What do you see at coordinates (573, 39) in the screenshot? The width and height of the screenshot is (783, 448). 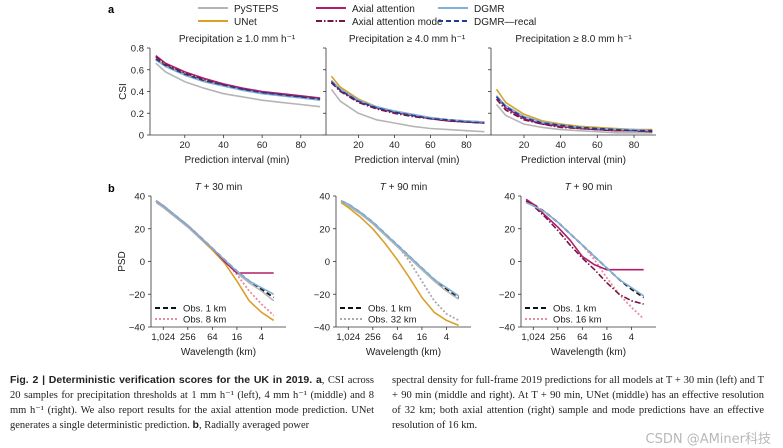 I see `chart-title: Precipitation ≥ 8.0 mm h⁻¹` at bounding box center [573, 39].